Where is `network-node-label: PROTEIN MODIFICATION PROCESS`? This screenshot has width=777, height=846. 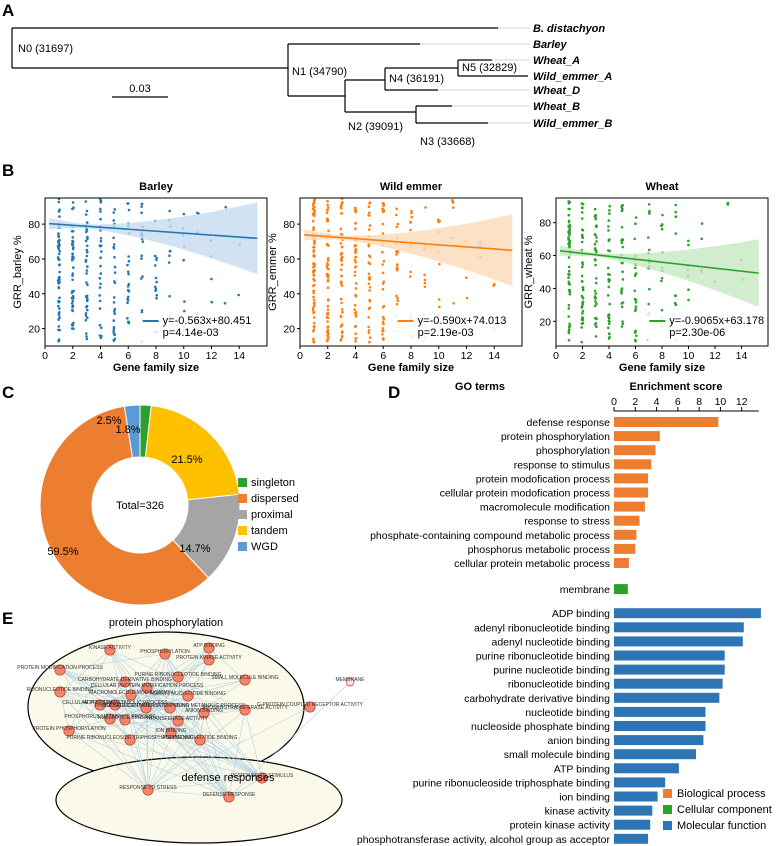
network-node-label: PROTEIN MODIFICATION PROCESS is located at coordinates (60, 668).